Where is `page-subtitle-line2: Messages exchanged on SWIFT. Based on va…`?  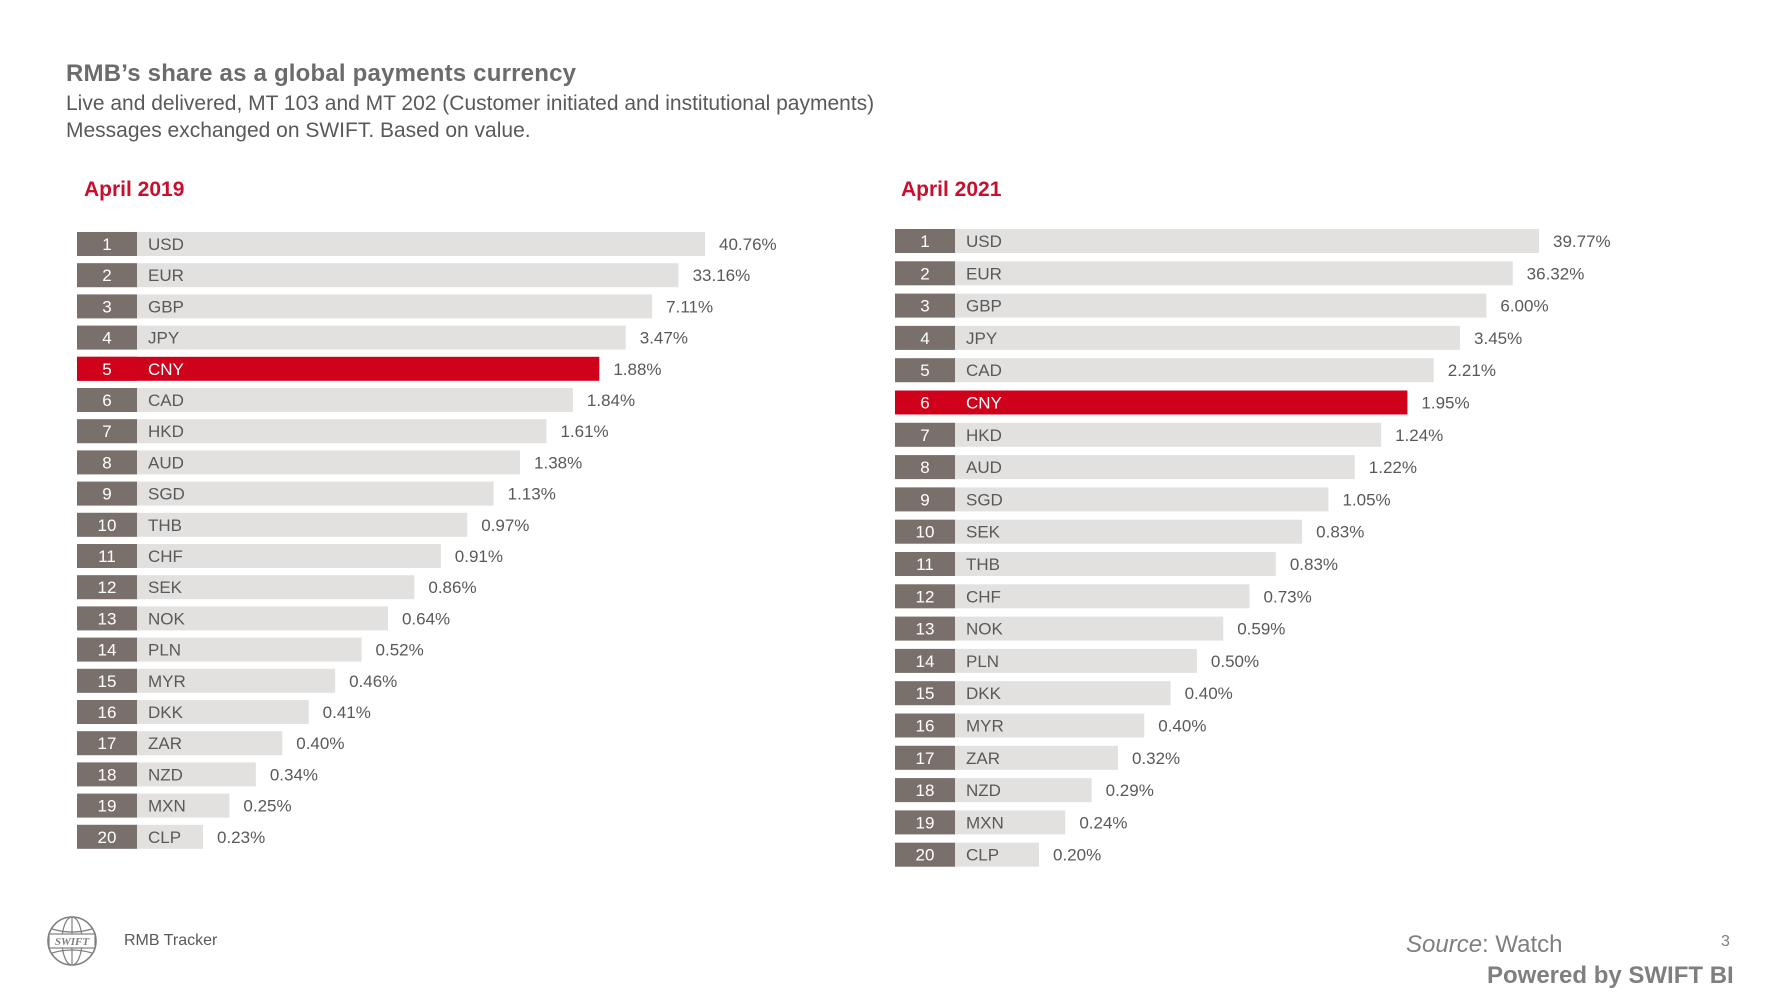
page-subtitle-line2: Messages exchanged on SWIFT. Based on va… is located at coordinates (298, 130).